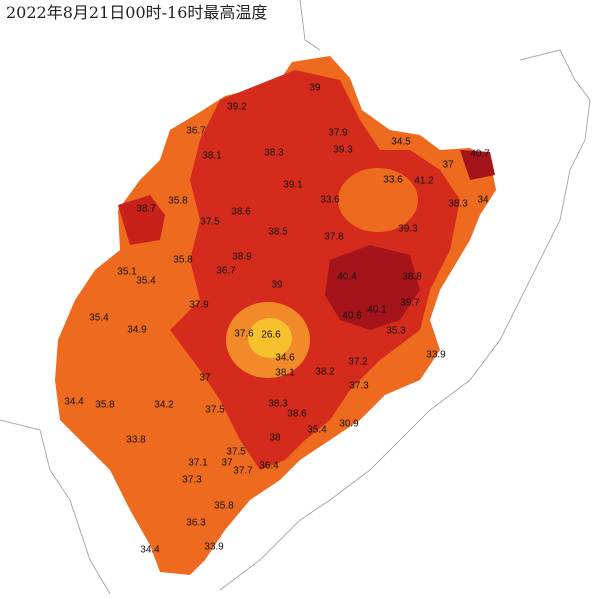 The height and width of the screenshot is (598, 600). What do you see at coordinates (412, 277) in the screenshot?
I see `station-temperature: 38.8` at bounding box center [412, 277].